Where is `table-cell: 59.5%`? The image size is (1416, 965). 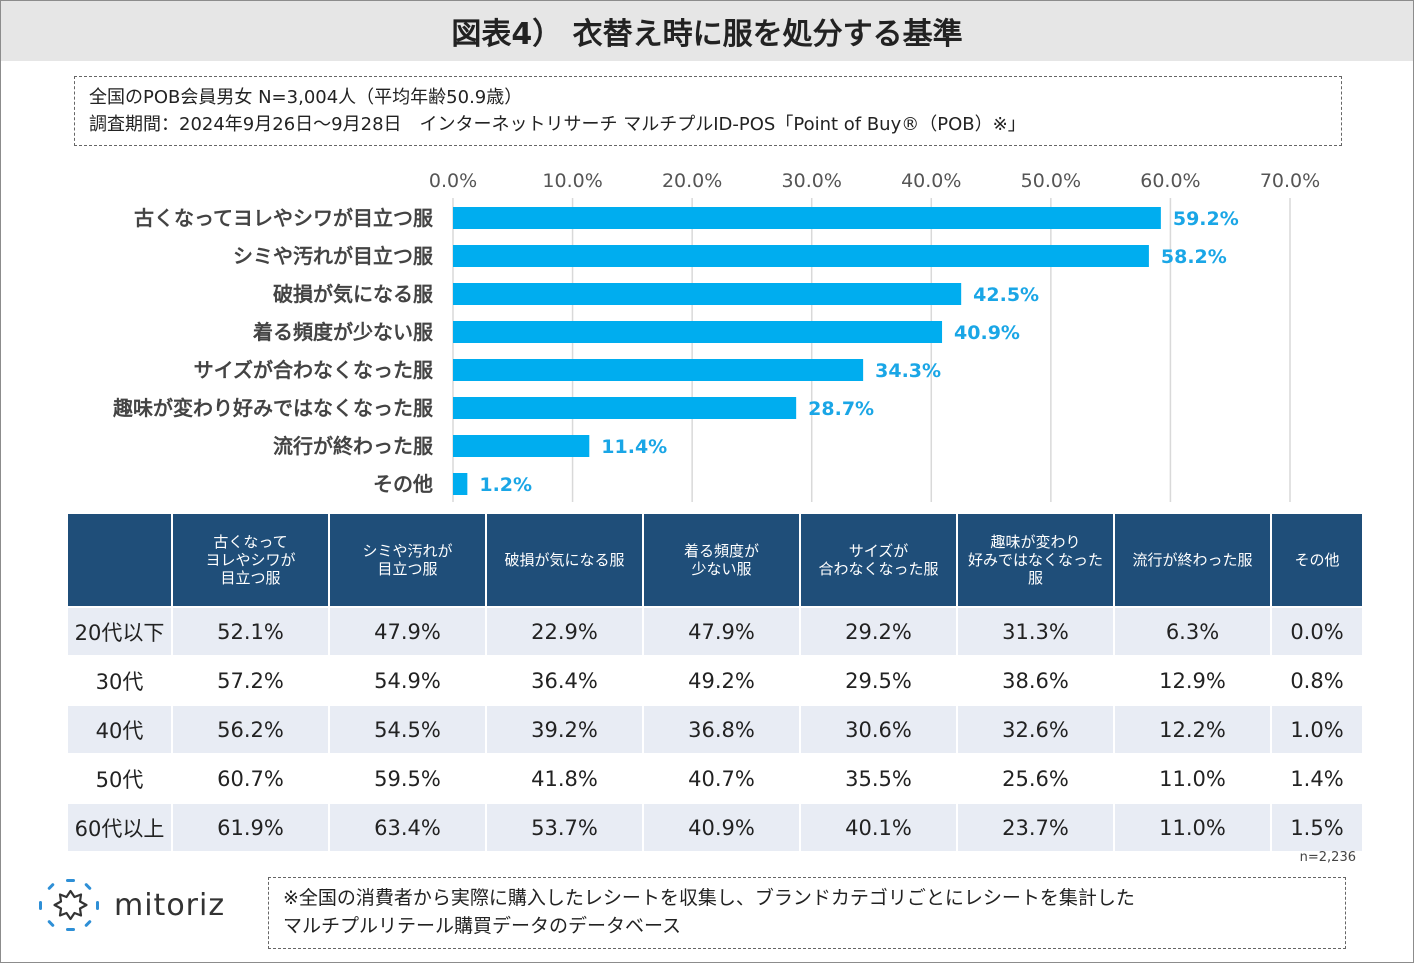 table-cell: 59.5% is located at coordinates (407, 778).